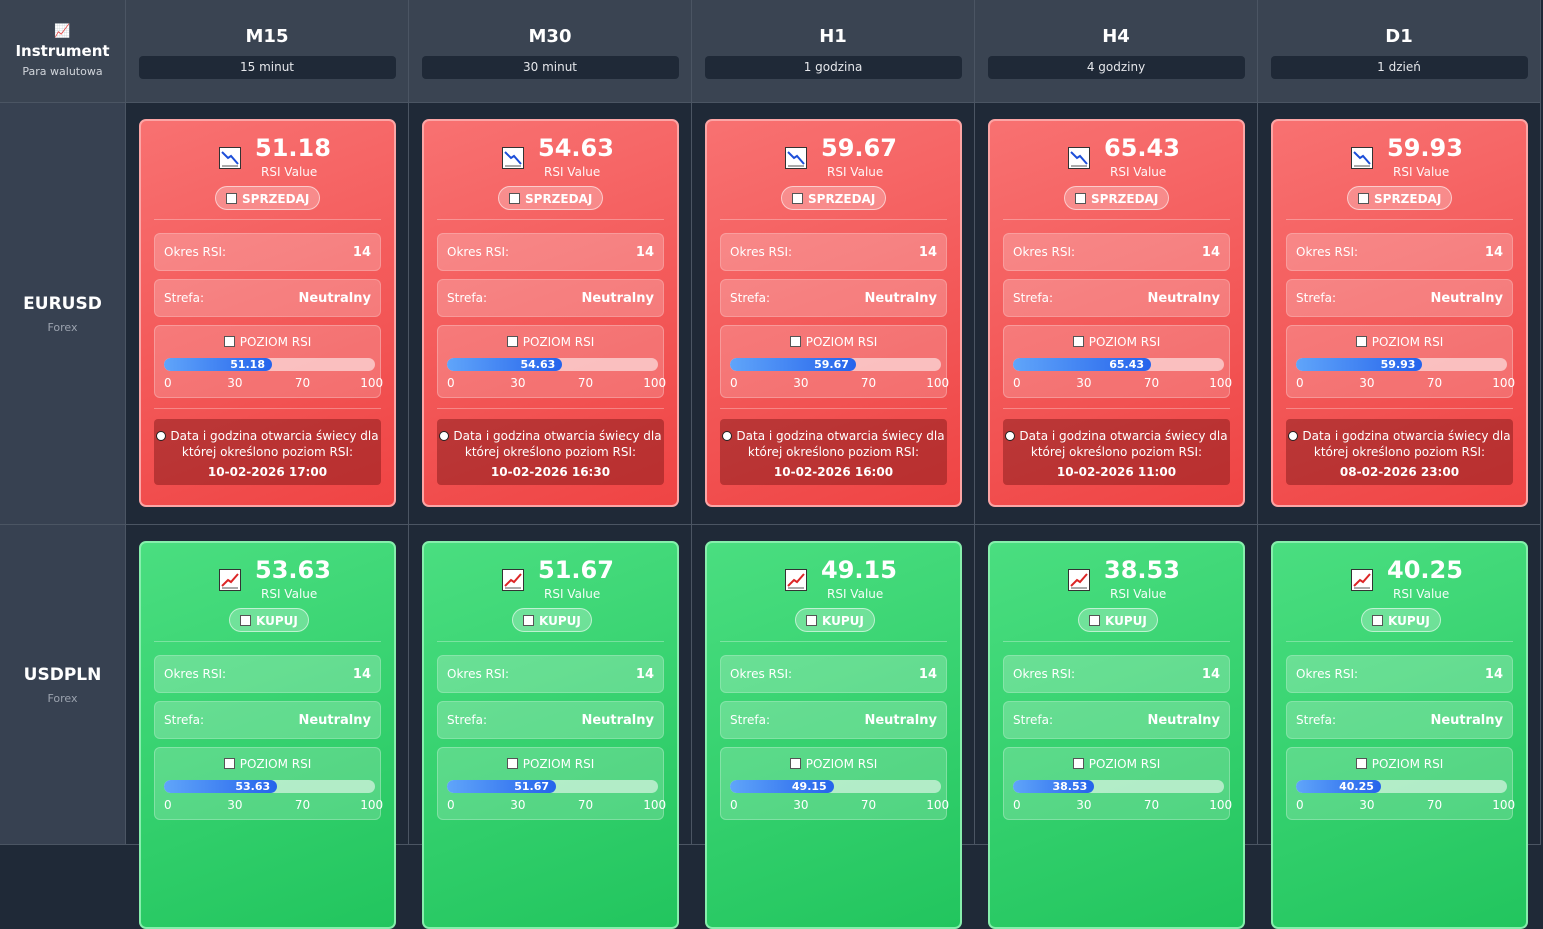 This screenshot has height=929, width=1543. I want to click on rsi-value: 59.67, so click(859, 148).